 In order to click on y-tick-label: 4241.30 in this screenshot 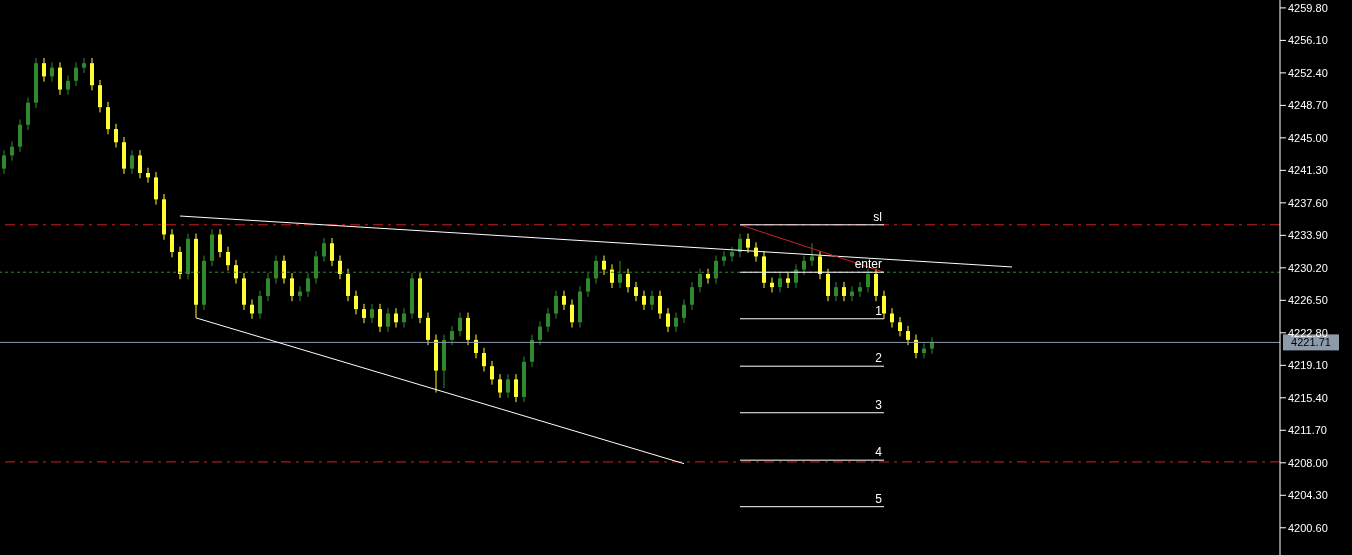, I will do `click(1308, 170)`.